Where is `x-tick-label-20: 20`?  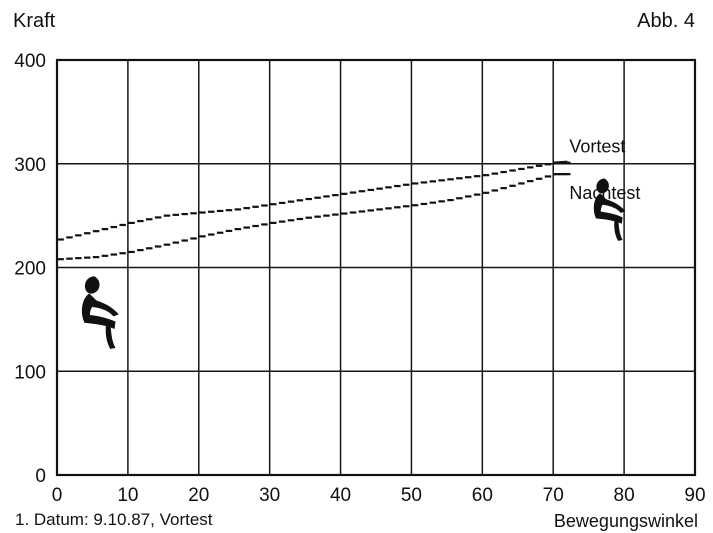 x-tick-label-20: 20 is located at coordinates (198, 495).